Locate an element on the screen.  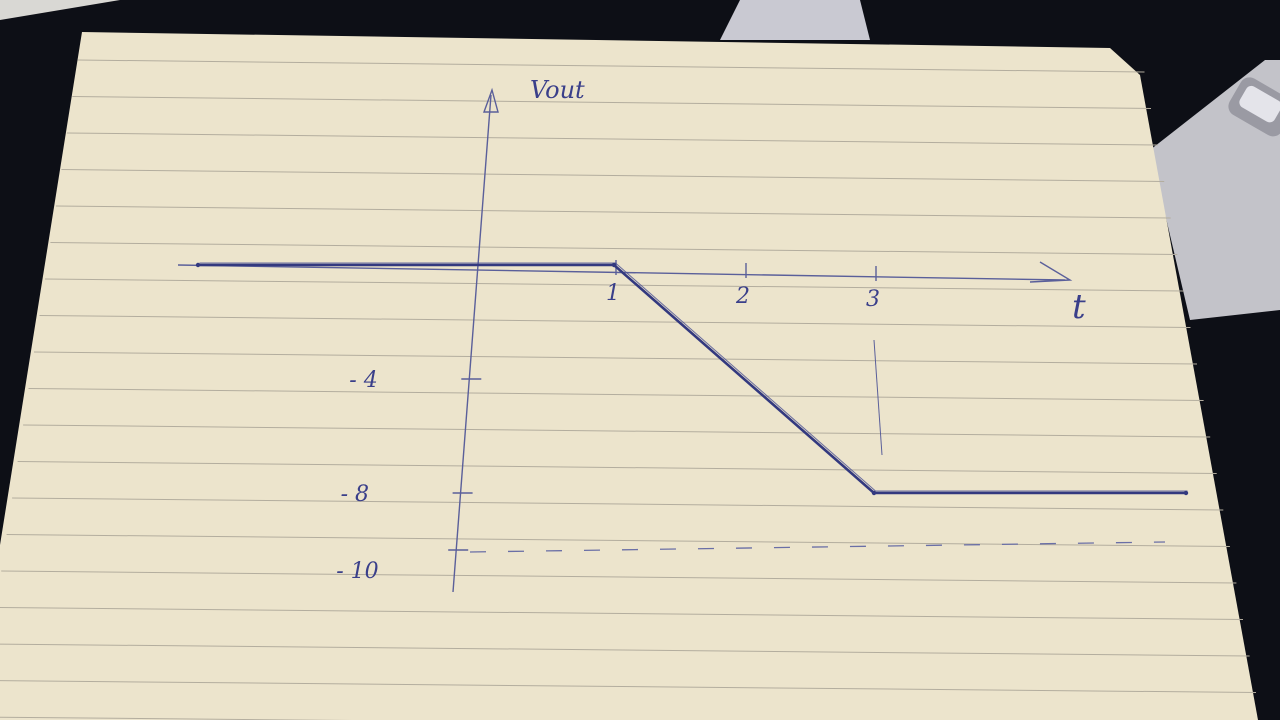
y-axis is located at coordinates (472, 343).